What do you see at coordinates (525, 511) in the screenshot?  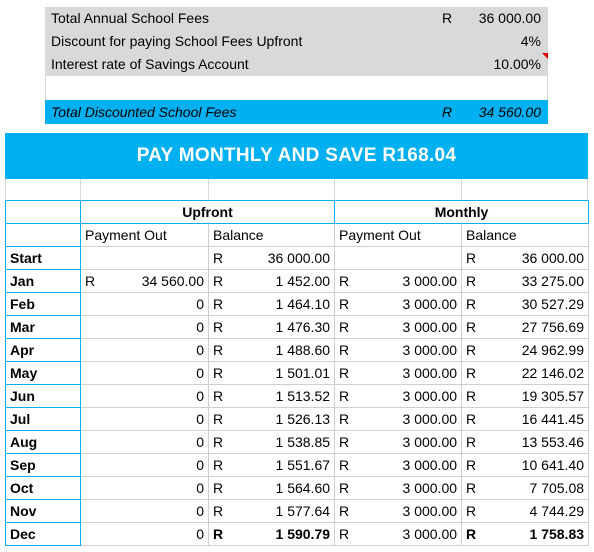 I see `monthly-balance-cell: R 4 744.29` at bounding box center [525, 511].